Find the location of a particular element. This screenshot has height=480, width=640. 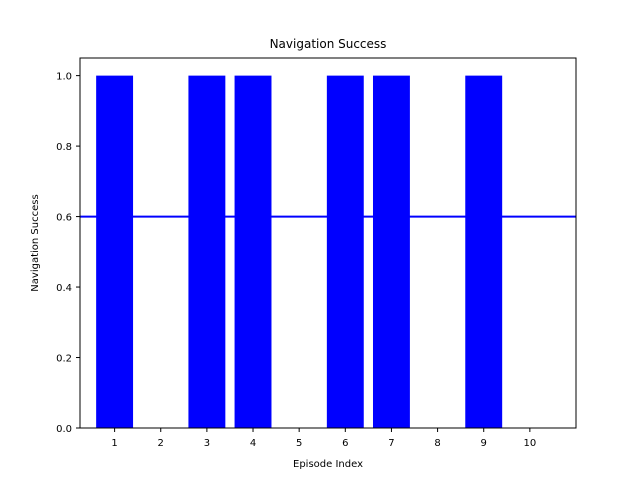

x-tick-label: 10 is located at coordinates (529, 443).